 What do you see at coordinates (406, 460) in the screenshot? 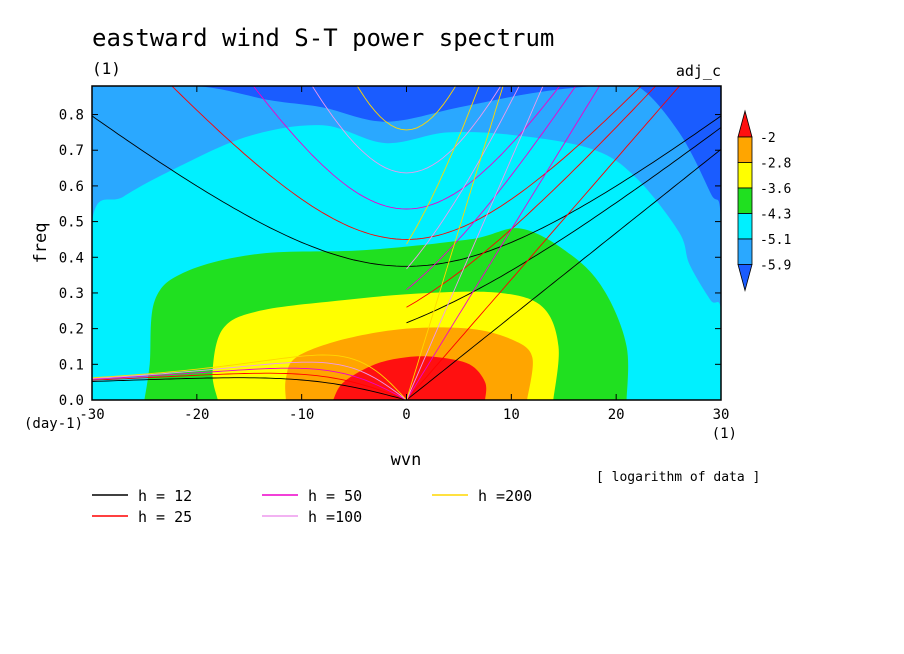
I see `x-axis-label: wvn` at bounding box center [406, 460].